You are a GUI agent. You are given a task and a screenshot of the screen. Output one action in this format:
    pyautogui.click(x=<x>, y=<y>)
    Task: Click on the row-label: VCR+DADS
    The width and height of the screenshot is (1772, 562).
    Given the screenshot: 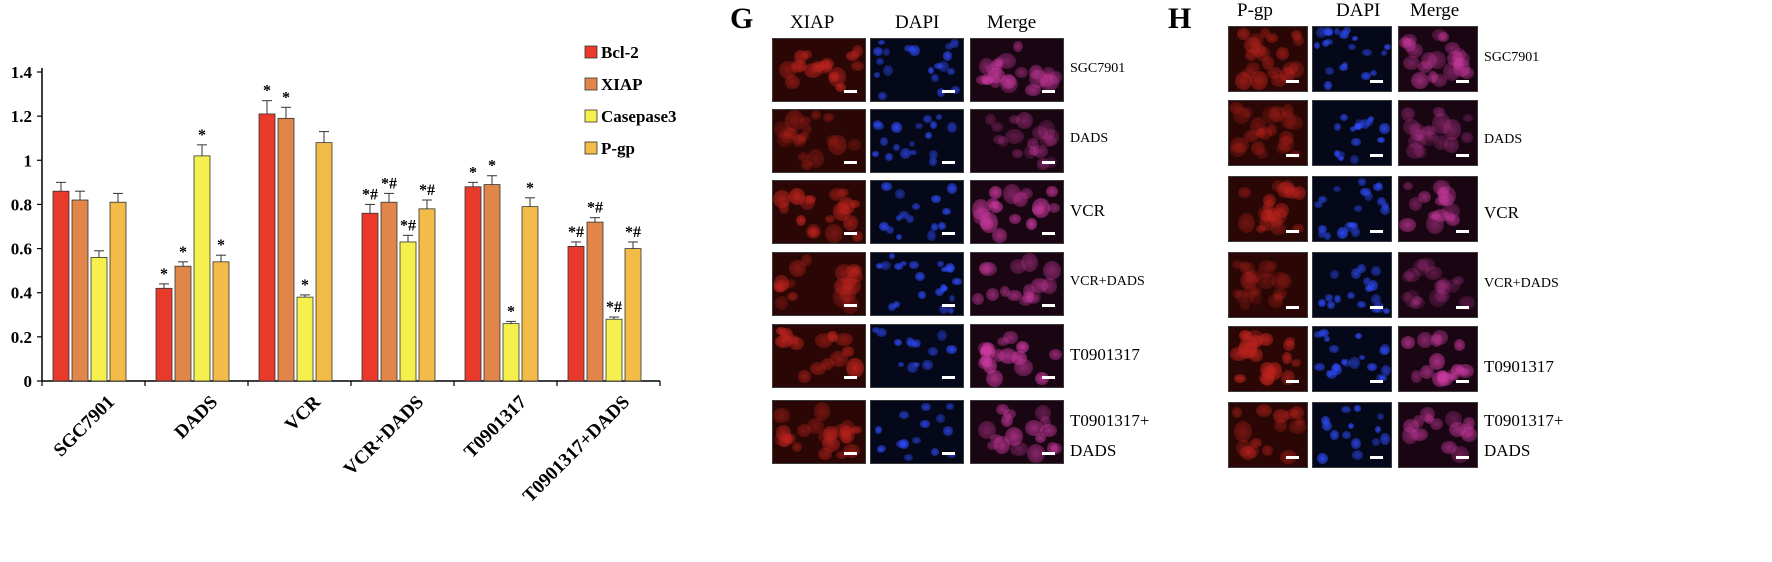 What is the action you would take?
    pyautogui.click(x=1107, y=281)
    